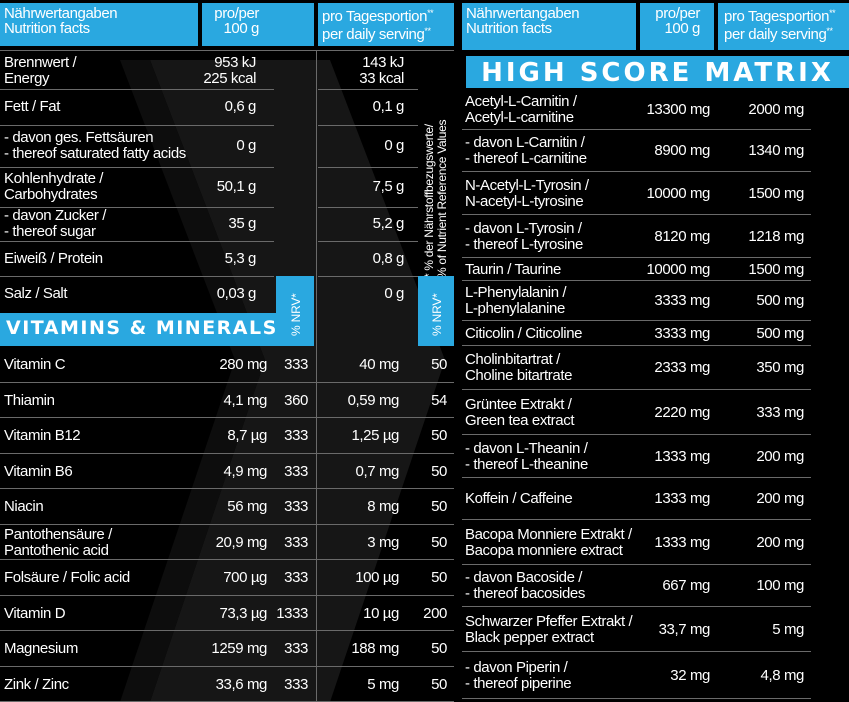 The width and height of the screenshot is (849, 702). I want to click on nutrition-row-label-line1: Salz / Salt, so click(36, 293).